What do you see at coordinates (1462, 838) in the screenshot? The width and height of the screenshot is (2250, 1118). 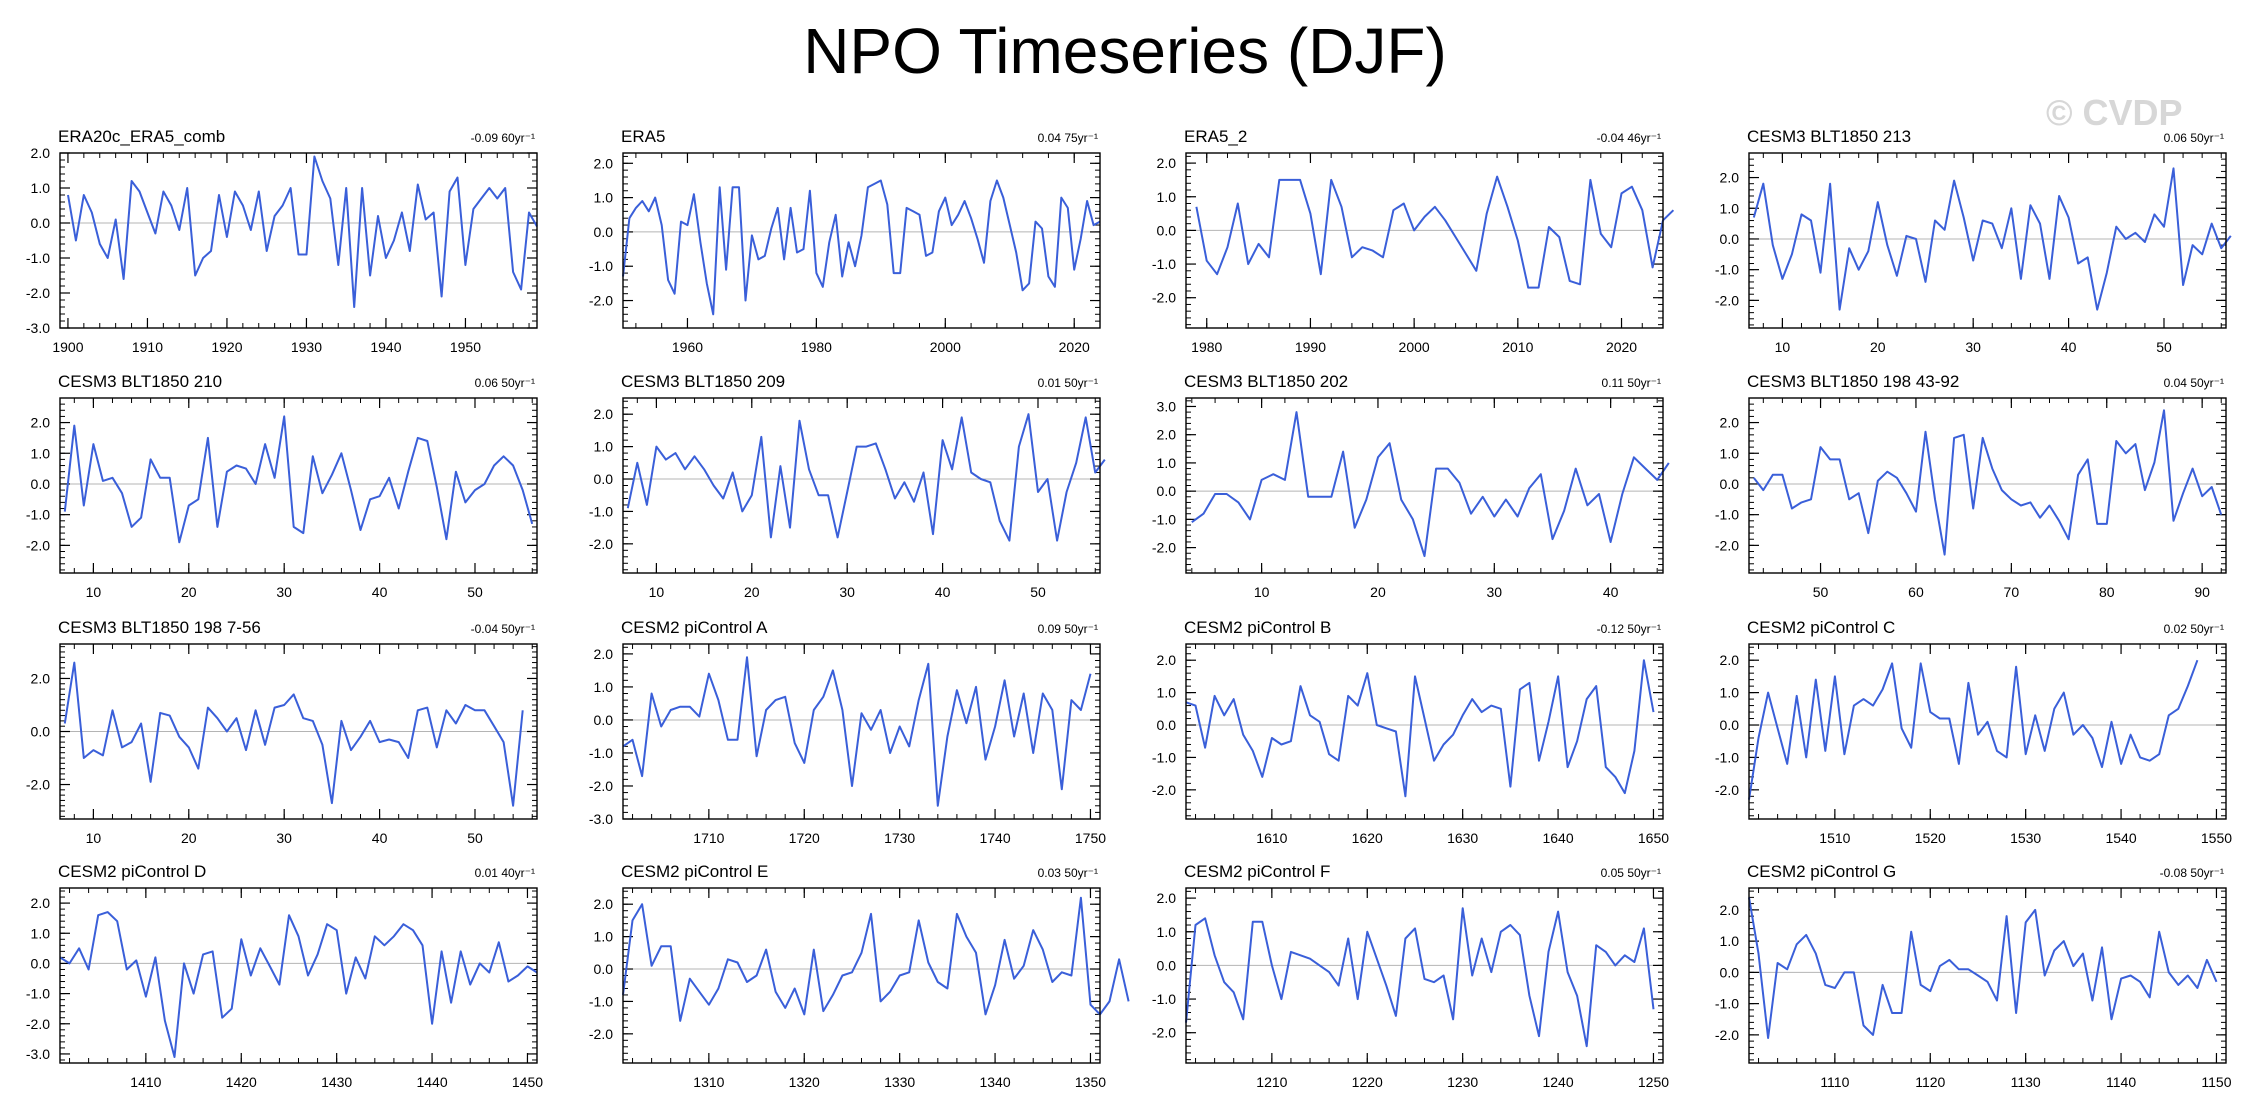 I see `x-tick-label: 1630` at bounding box center [1462, 838].